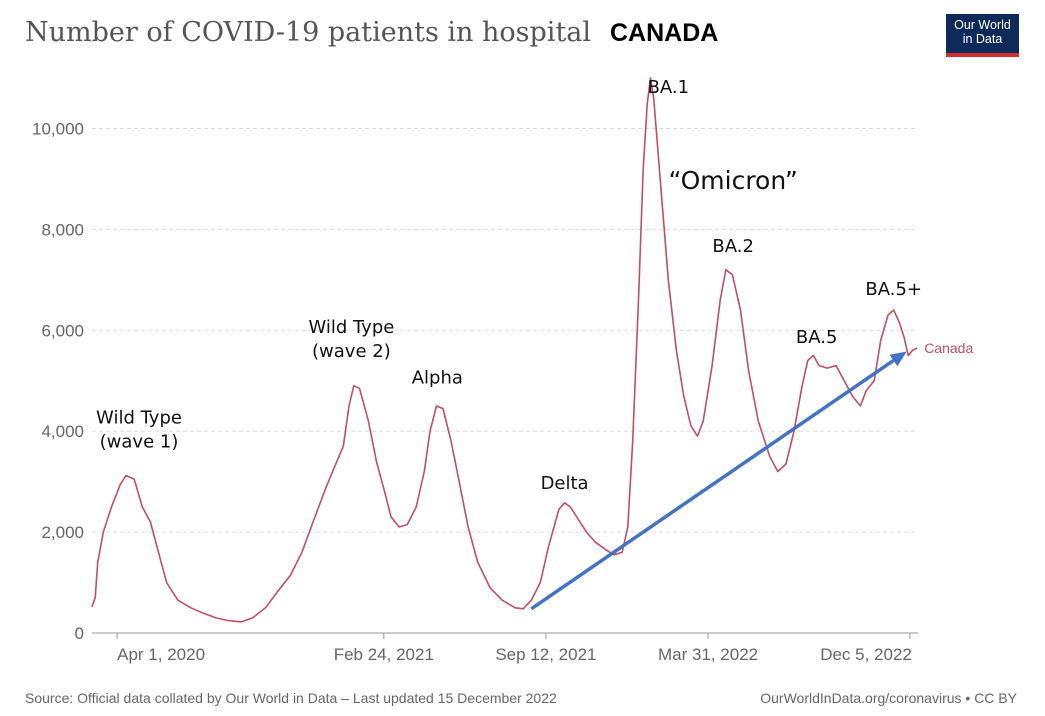  I want to click on x-tick-label: Apr 1, 2020, so click(161, 654).